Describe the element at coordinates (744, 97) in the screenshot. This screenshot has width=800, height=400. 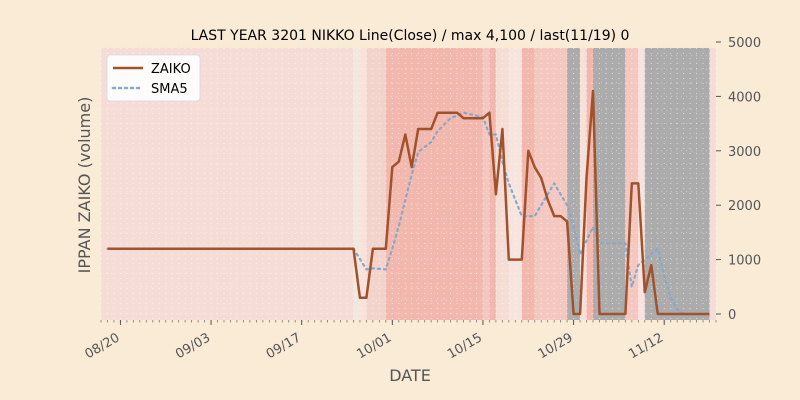
I see `y-tick-label-4000: 4000` at that location.